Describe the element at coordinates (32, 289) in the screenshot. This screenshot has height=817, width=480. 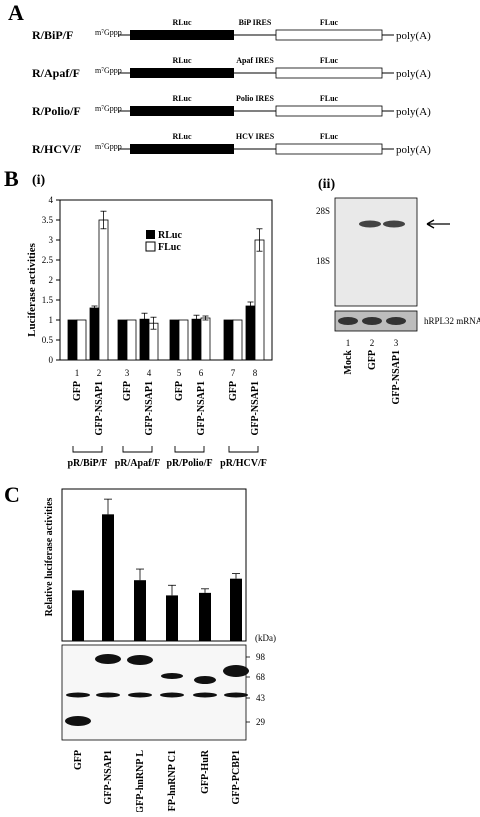
I see `chart1-ylabel: Luciferase activities` at that location.